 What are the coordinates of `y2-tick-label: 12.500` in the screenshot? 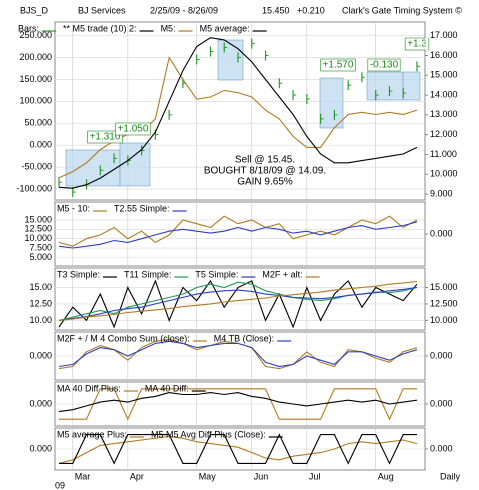 It's located at (444, 303).